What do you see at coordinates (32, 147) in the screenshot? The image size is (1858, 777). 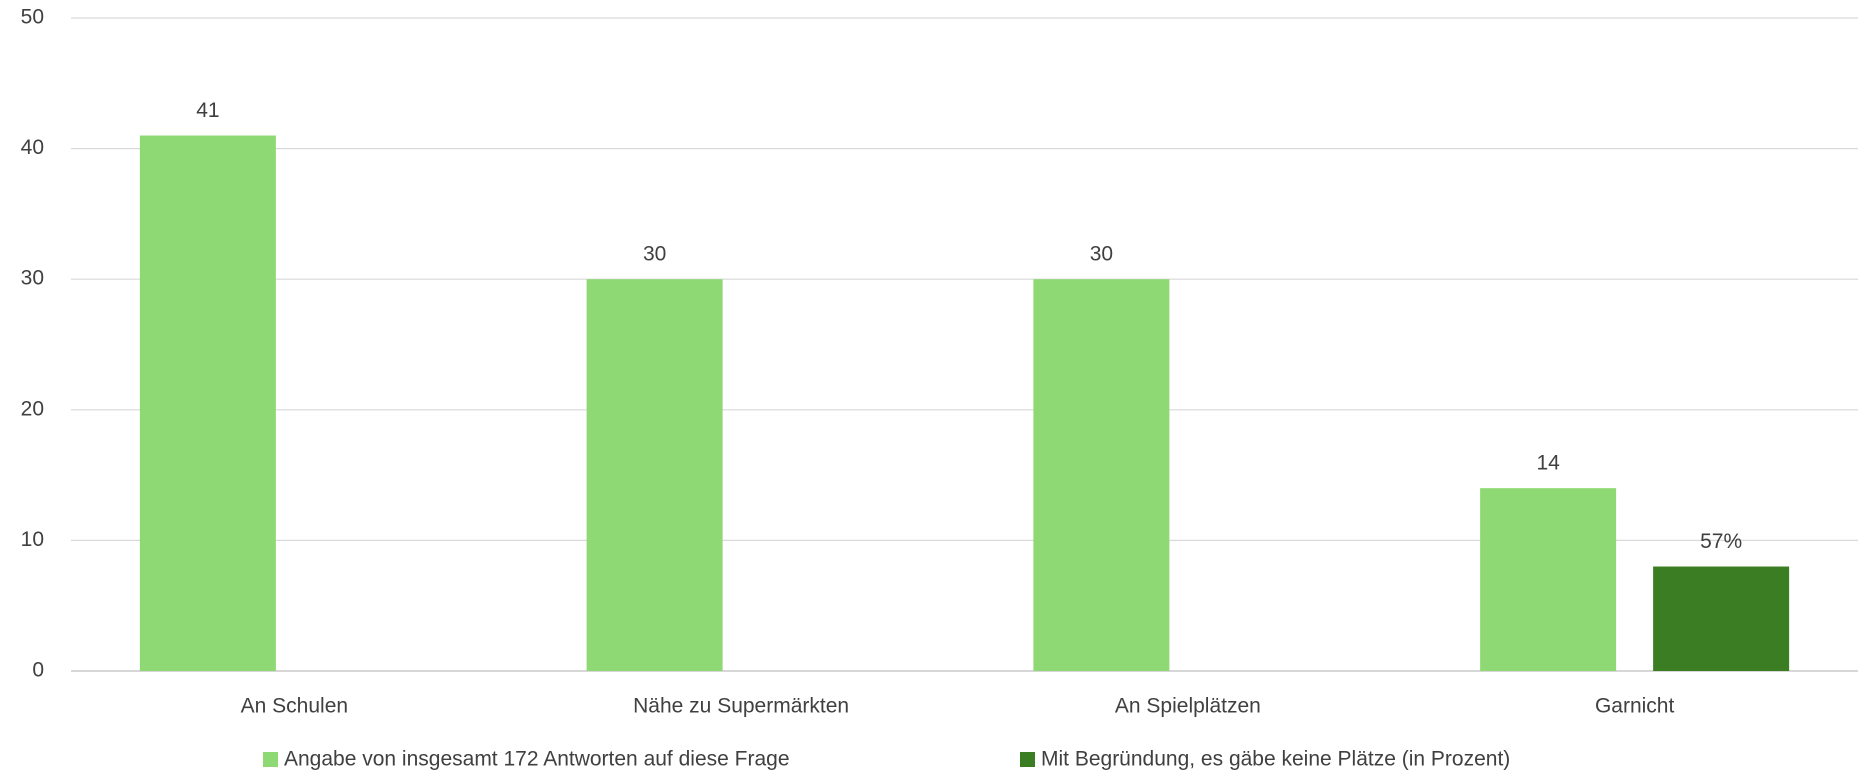 I see `y-tick-label: 40` at bounding box center [32, 147].